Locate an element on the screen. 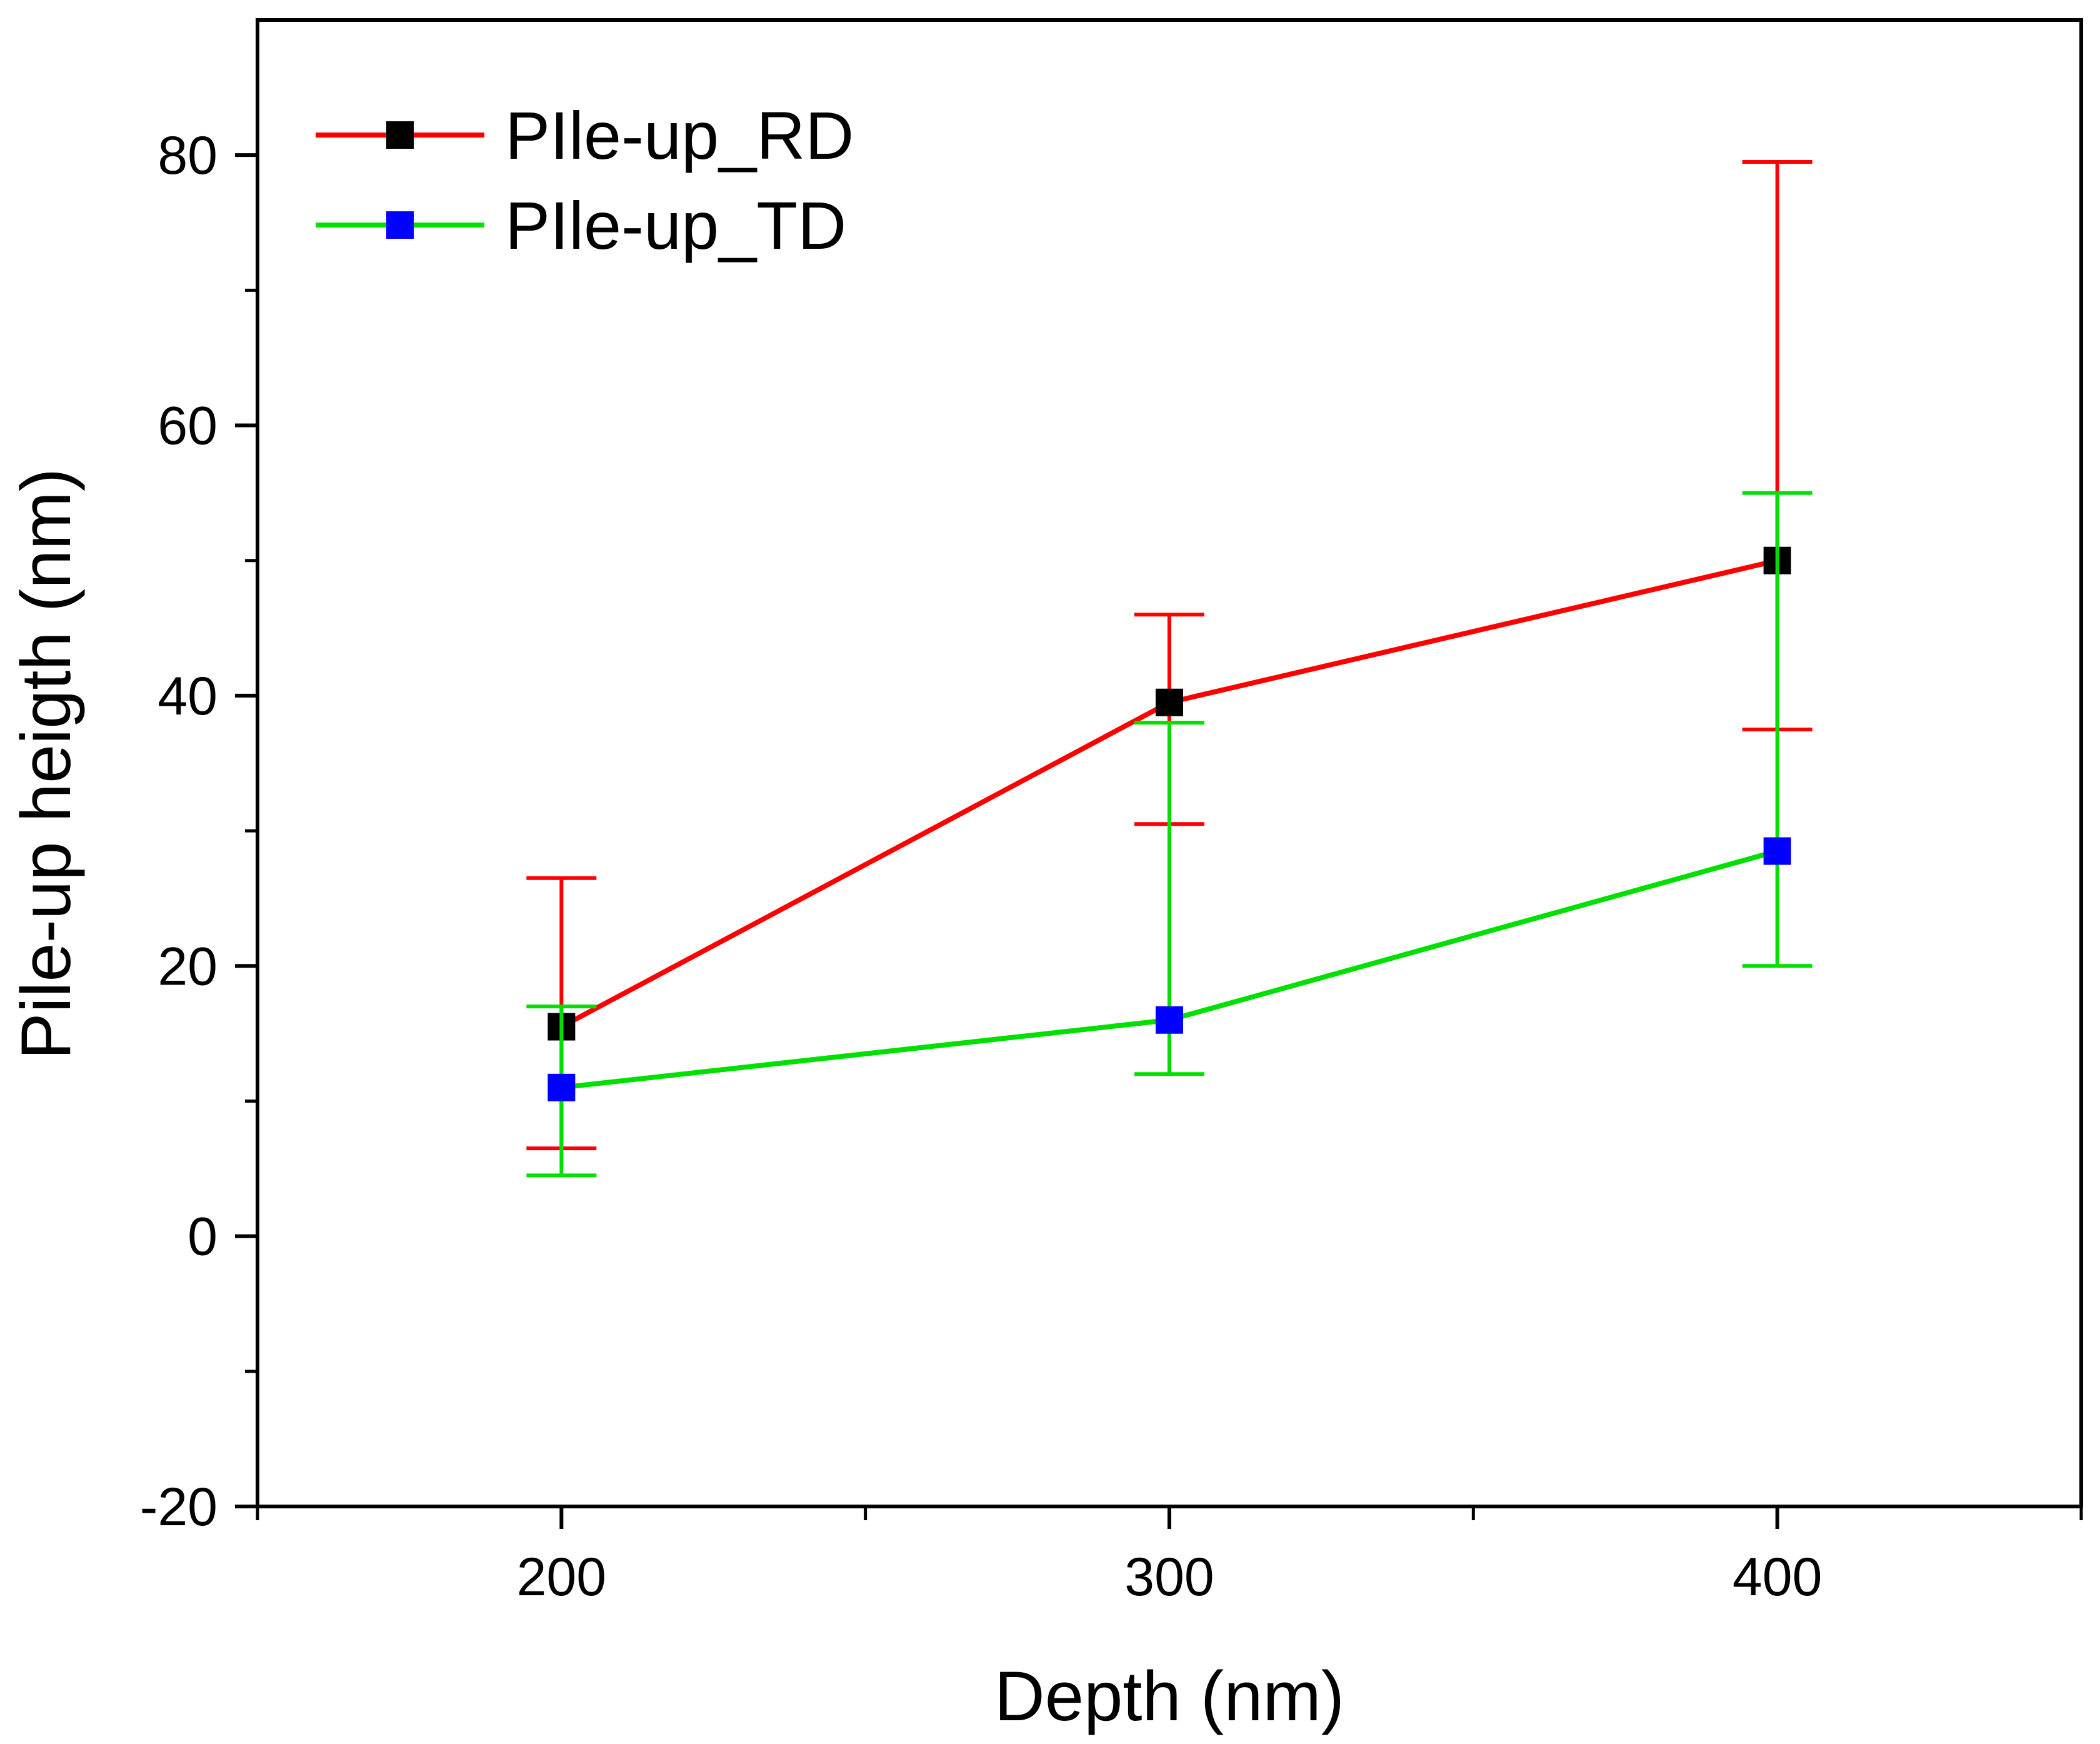  series-1-marker is located at coordinates (1169, 702).